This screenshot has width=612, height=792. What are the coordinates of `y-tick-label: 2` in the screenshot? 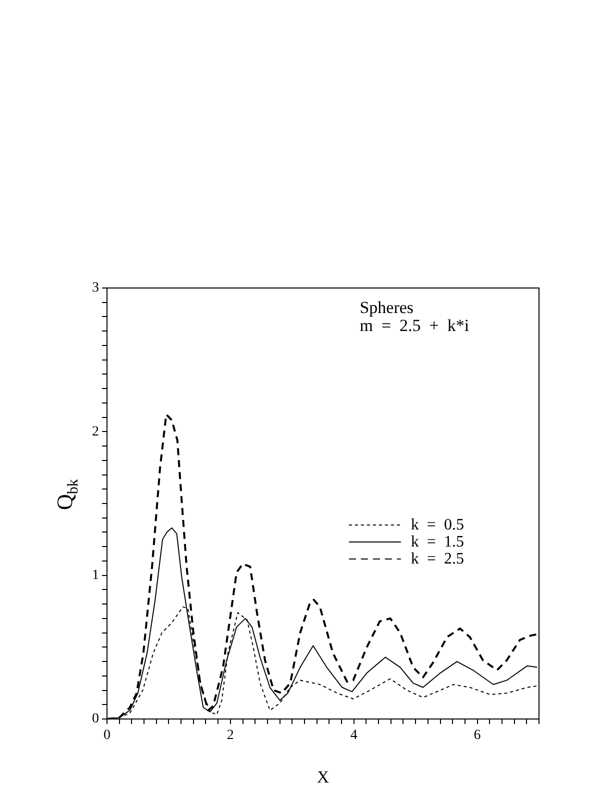 It's located at (95, 432).